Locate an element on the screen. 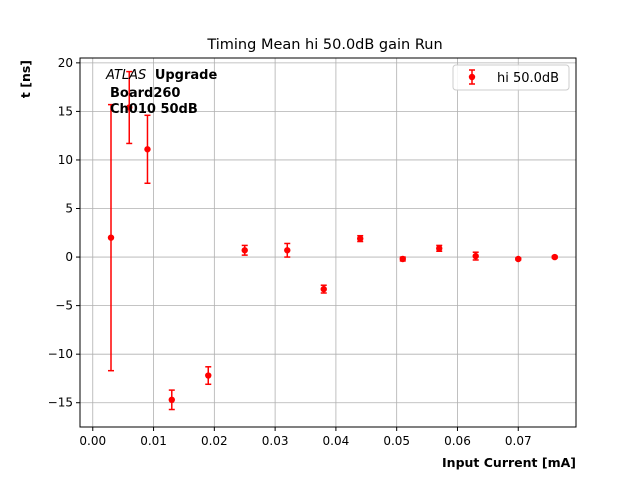 This screenshot has height=480, width=640. legend-box is located at coordinates (511, 77).